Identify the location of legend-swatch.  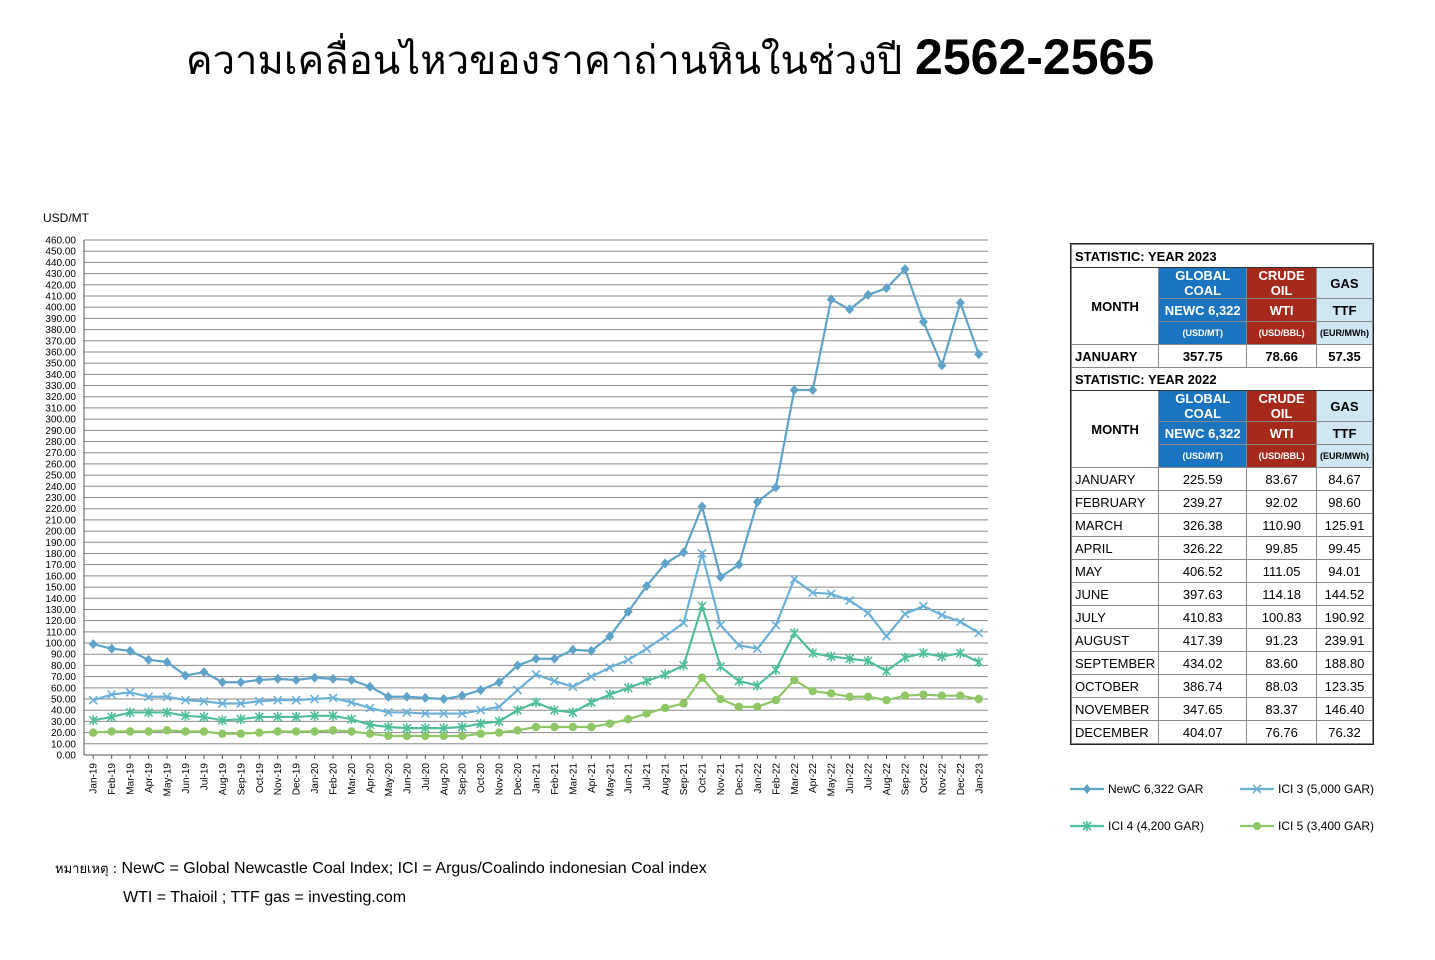
(1087, 789).